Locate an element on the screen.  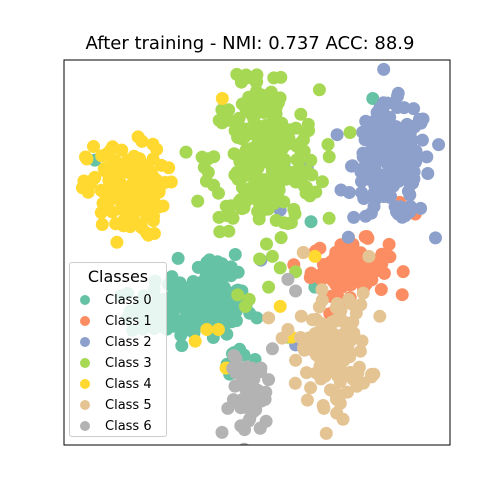
legend-item: Class 6 is located at coordinates (116, 426).